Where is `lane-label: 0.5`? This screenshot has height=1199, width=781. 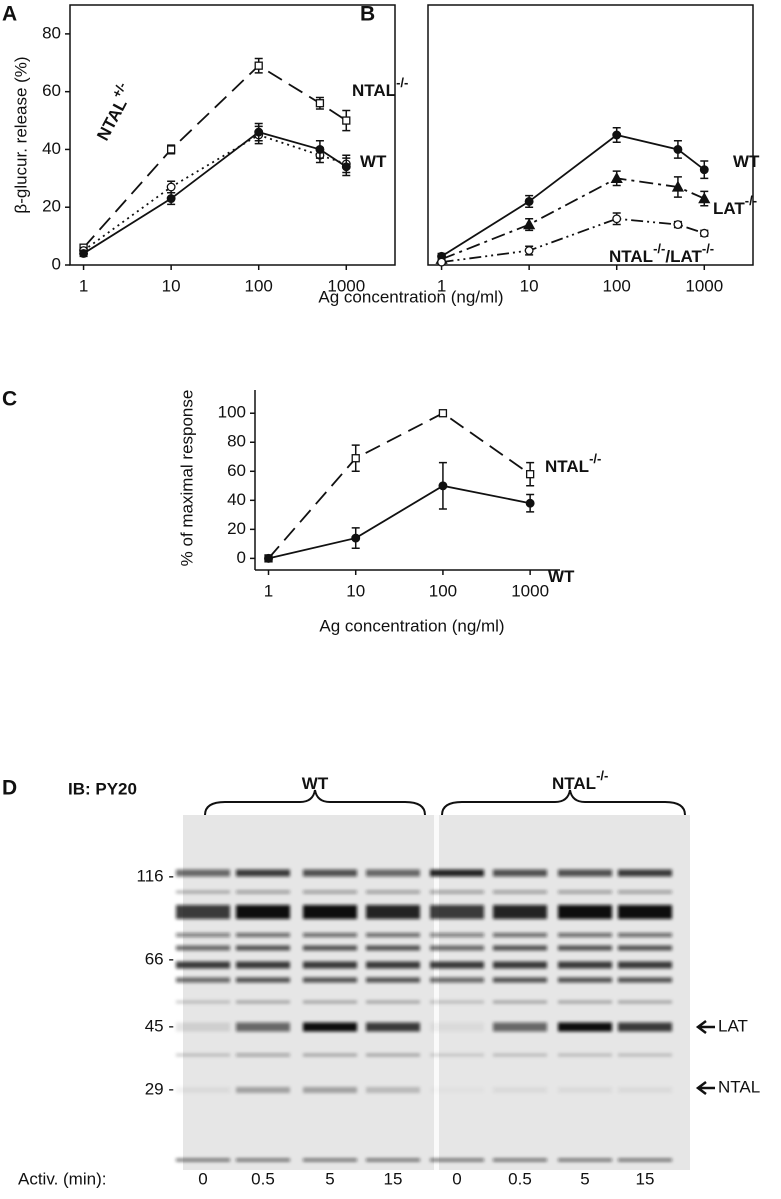
lane-label: 0.5 is located at coordinates (263, 1178).